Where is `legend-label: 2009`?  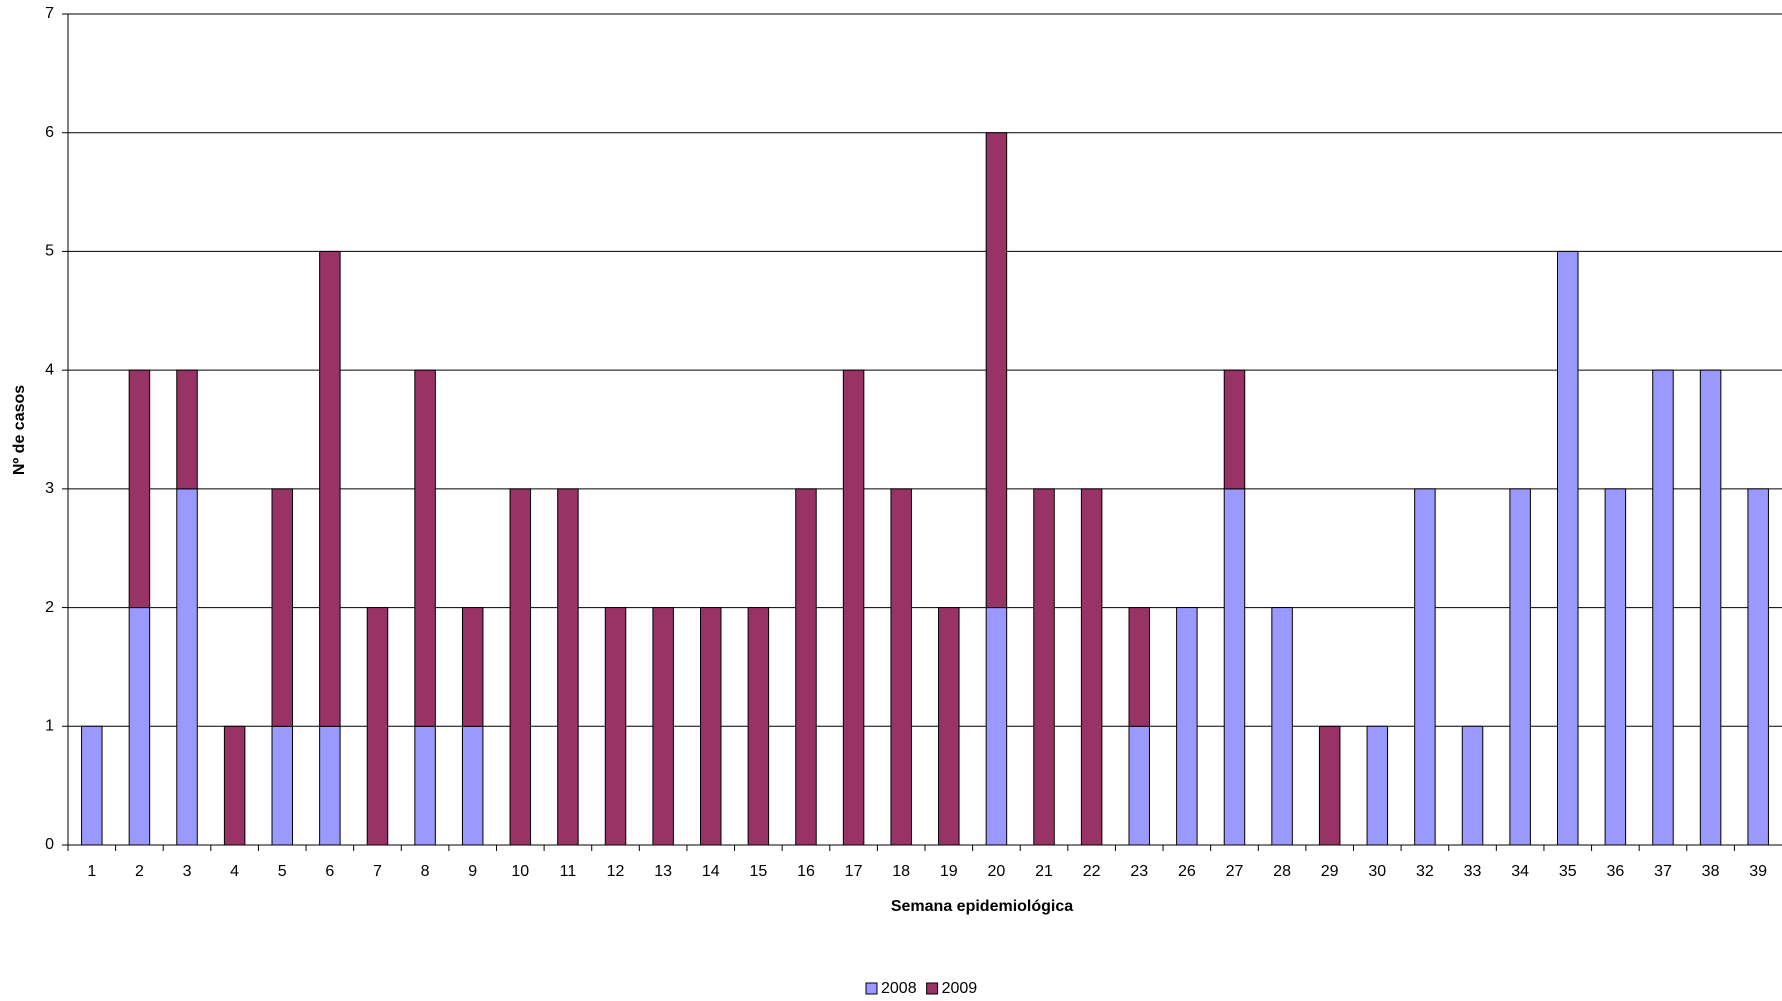
legend-label: 2009 is located at coordinates (960, 988).